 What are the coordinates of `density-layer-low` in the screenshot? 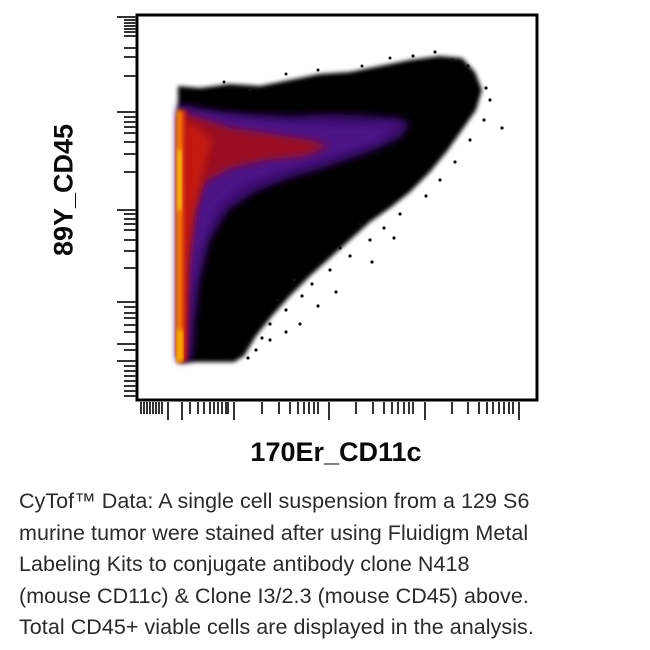 It's located at (294, 233).